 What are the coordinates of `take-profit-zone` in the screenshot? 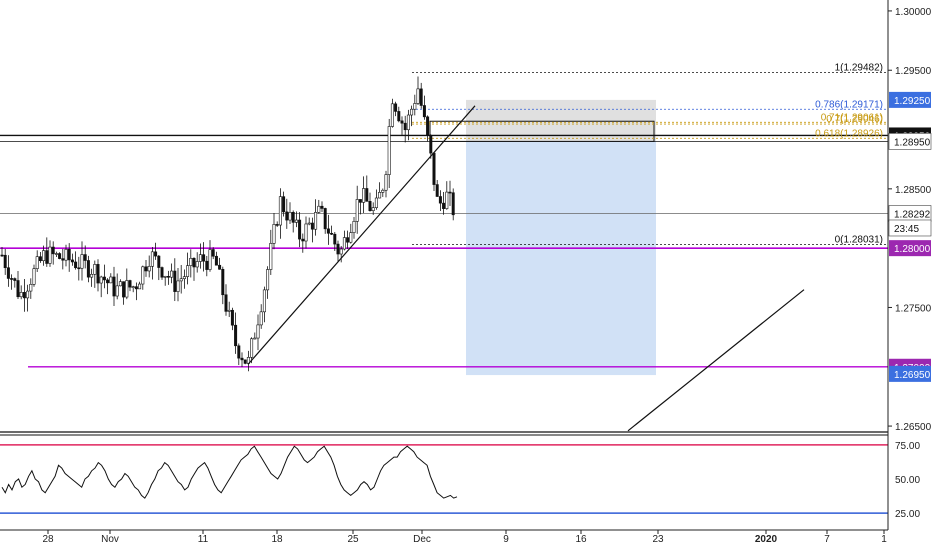 It's located at (561, 258).